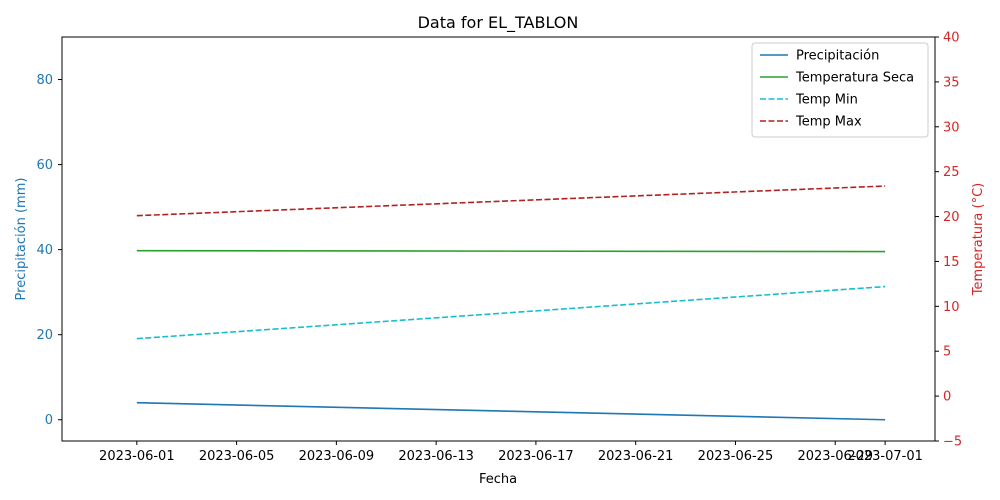  What do you see at coordinates (21, 239) in the screenshot?
I see `y-axis-left-label: Precipitación (mm)` at bounding box center [21, 239].